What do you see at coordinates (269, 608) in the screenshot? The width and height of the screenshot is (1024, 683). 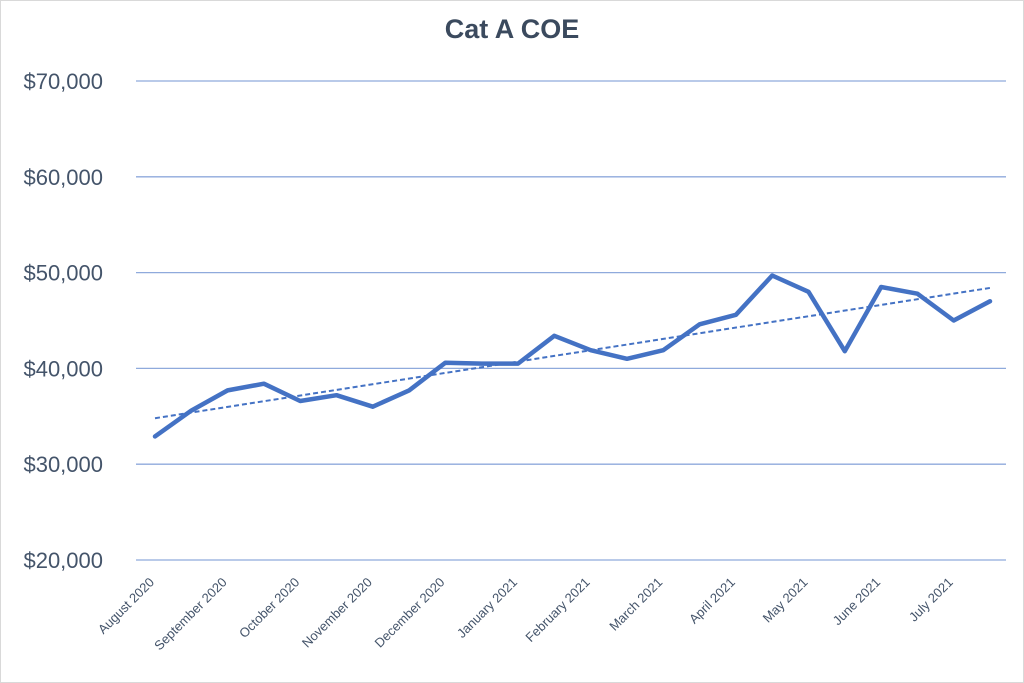 I see `x-tick-label: October 2020` at bounding box center [269, 608].